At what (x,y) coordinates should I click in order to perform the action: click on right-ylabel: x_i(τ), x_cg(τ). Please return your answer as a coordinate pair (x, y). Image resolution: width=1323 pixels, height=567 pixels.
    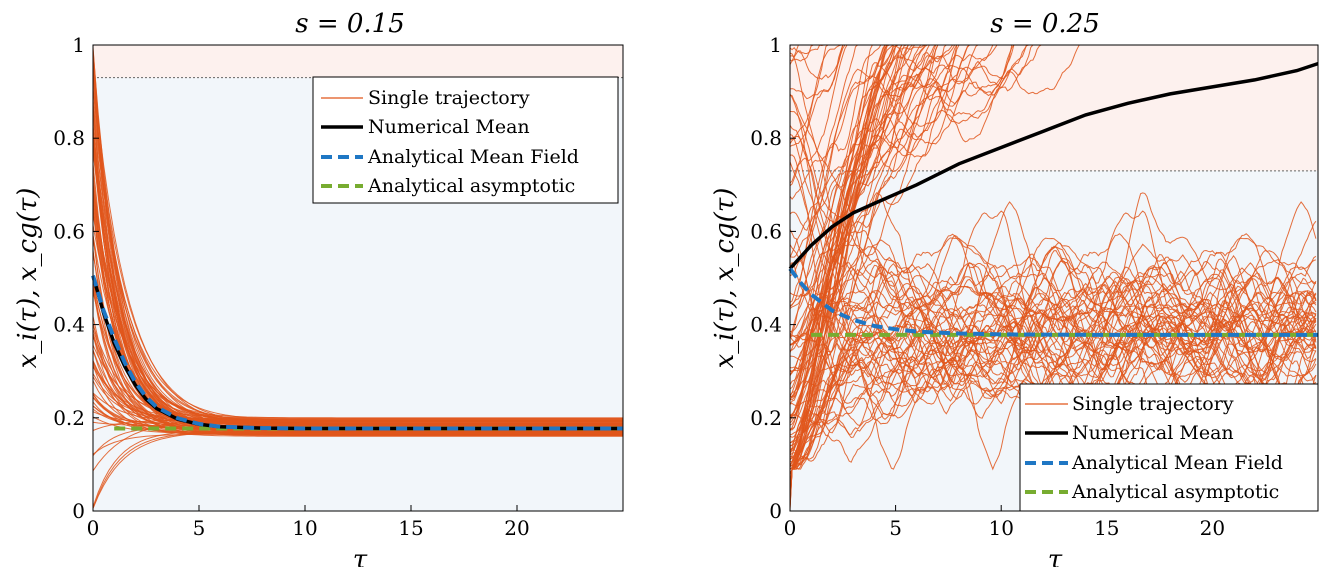
    Looking at the image, I should click on (725, 278).